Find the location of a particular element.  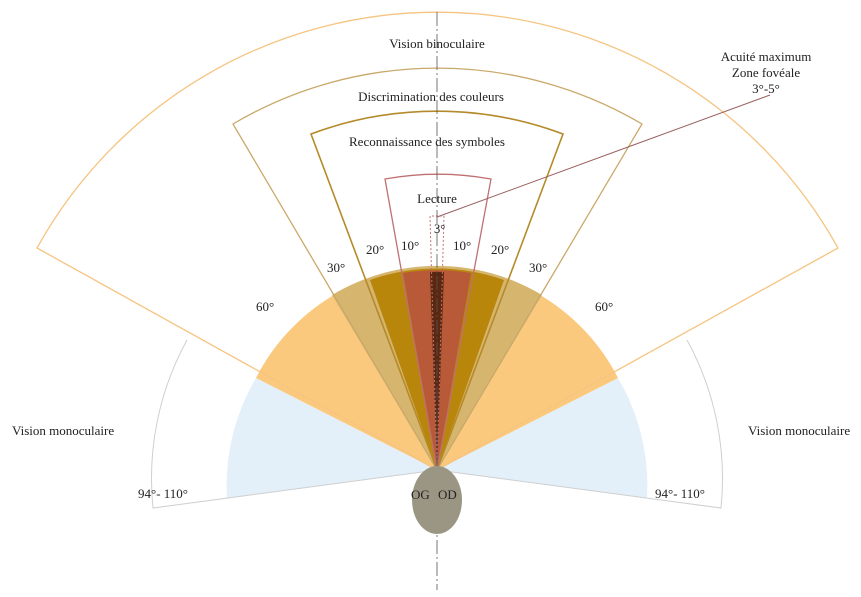

acuity-line-2: Zone fovéale is located at coordinates (766, 72).